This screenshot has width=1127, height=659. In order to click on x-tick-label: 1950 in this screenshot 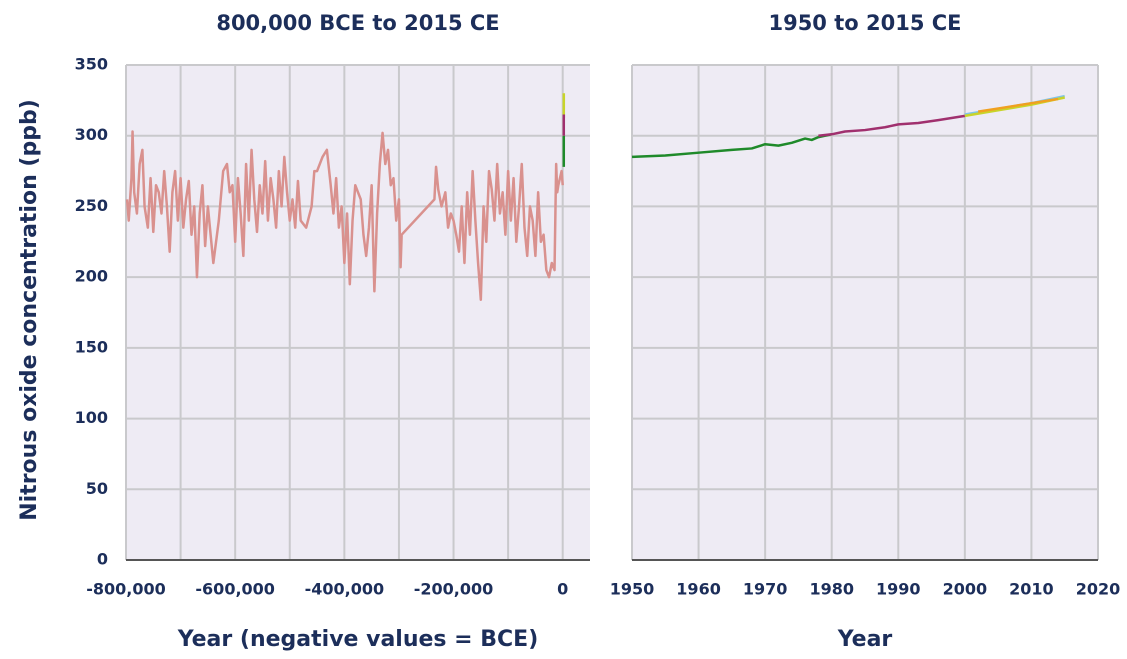, I will do `click(632, 589)`.